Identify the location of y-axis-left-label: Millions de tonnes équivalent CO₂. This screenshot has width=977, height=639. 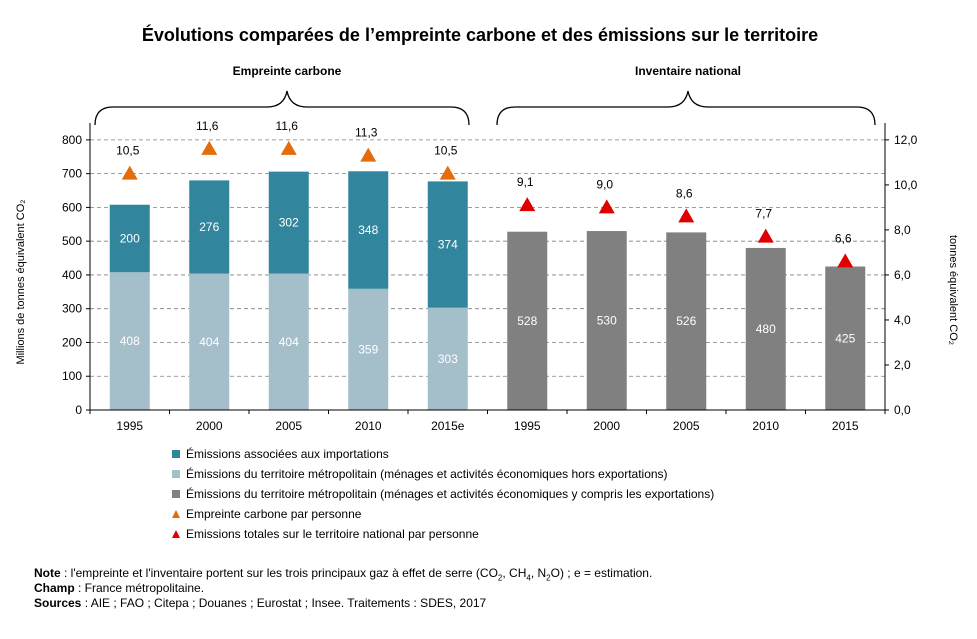
(21, 281).